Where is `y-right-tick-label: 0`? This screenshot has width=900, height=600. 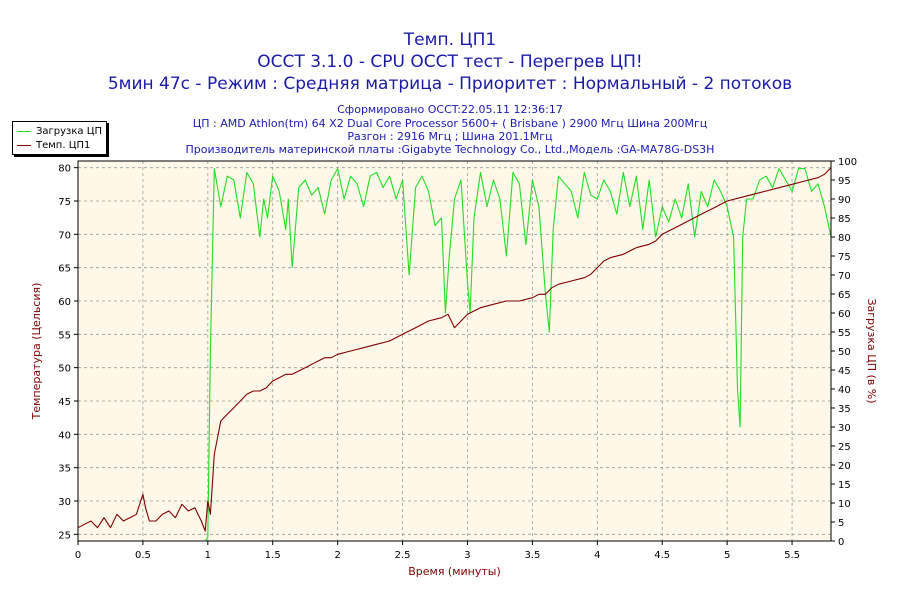
y-right-tick-label: 0 is located at coordinates (841, 542).